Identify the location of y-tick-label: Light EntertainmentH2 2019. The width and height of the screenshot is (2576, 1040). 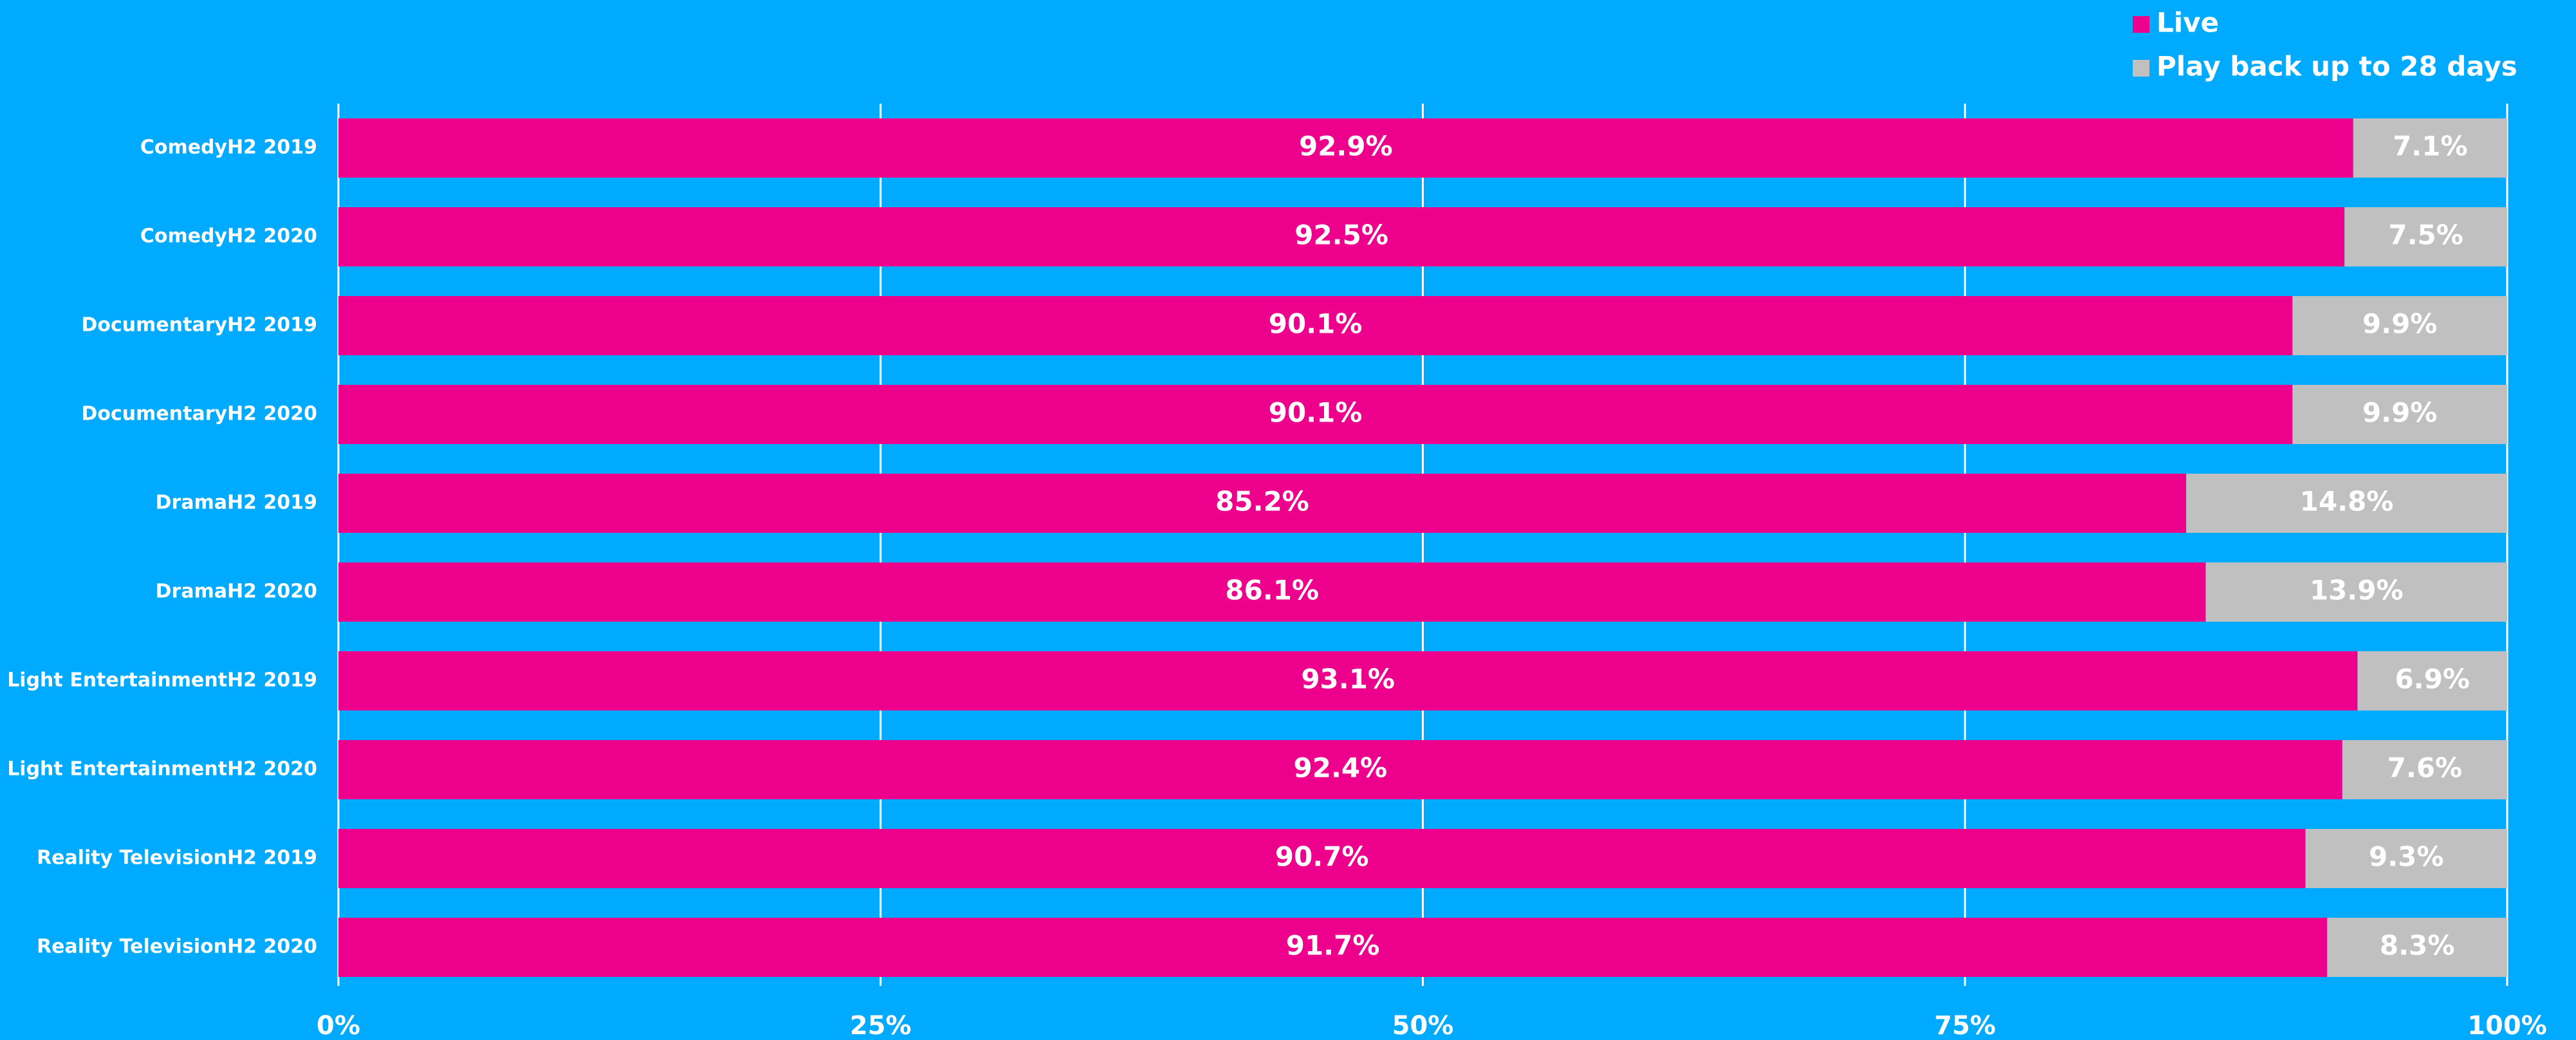
(162, 680).